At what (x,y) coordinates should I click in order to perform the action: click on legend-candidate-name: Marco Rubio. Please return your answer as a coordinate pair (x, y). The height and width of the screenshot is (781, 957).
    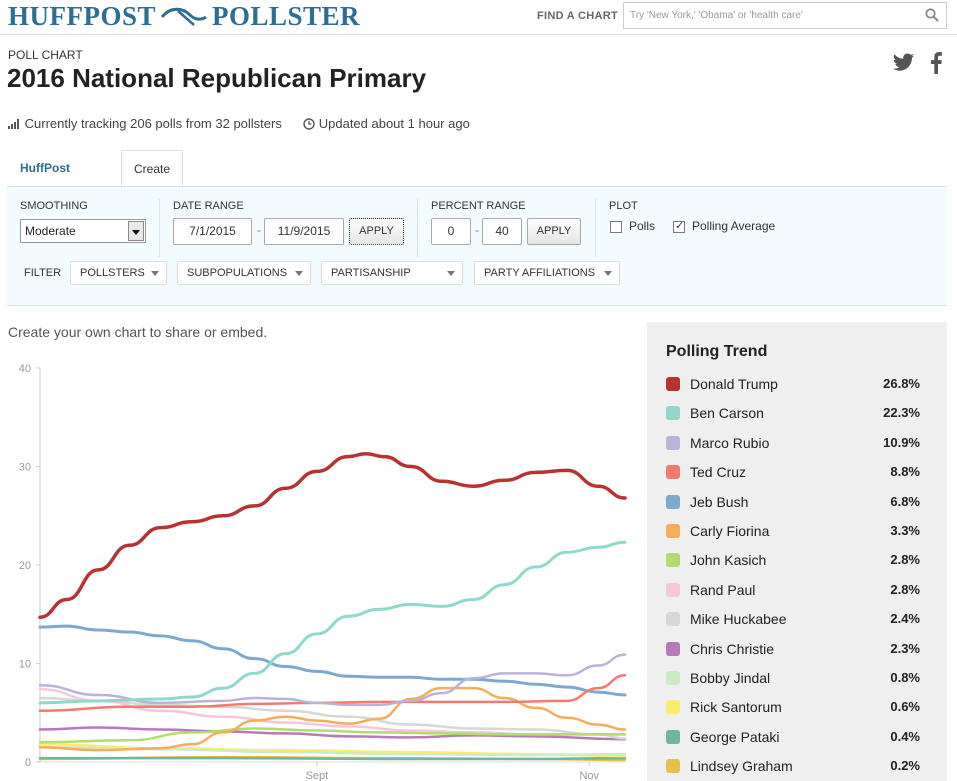
    Looking at the image, I should click on (730, 442).